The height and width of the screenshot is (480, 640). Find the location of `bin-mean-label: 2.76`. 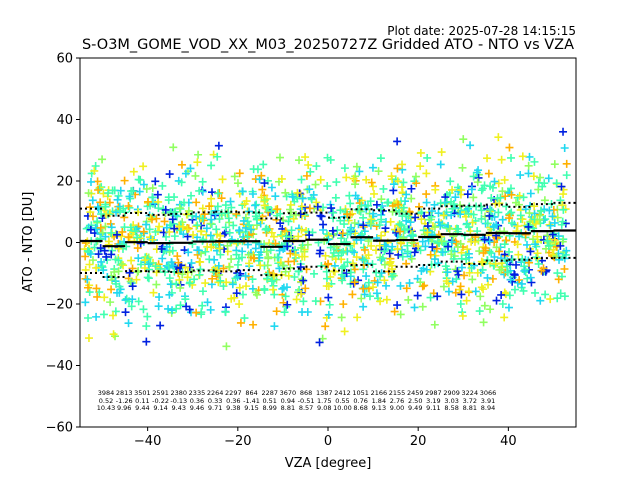

bin-mean-label: 2.76 is located at coordinates (397, 401).